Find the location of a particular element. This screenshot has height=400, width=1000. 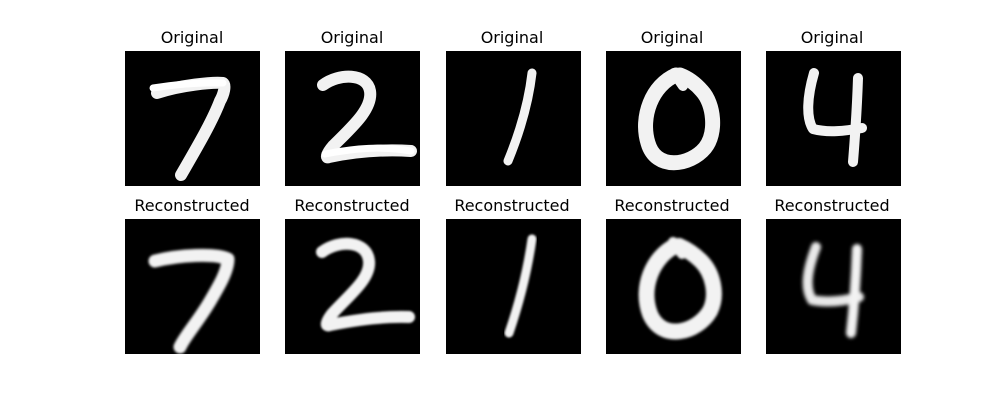

digit-1-original-svg is located at coordinates (513, 118).